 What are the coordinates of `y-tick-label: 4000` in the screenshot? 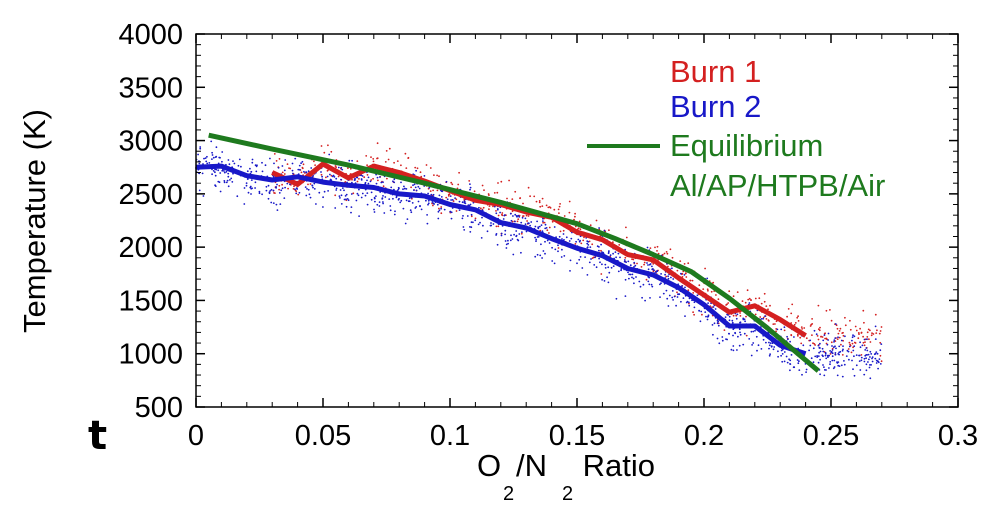 It's located at (150, 35).